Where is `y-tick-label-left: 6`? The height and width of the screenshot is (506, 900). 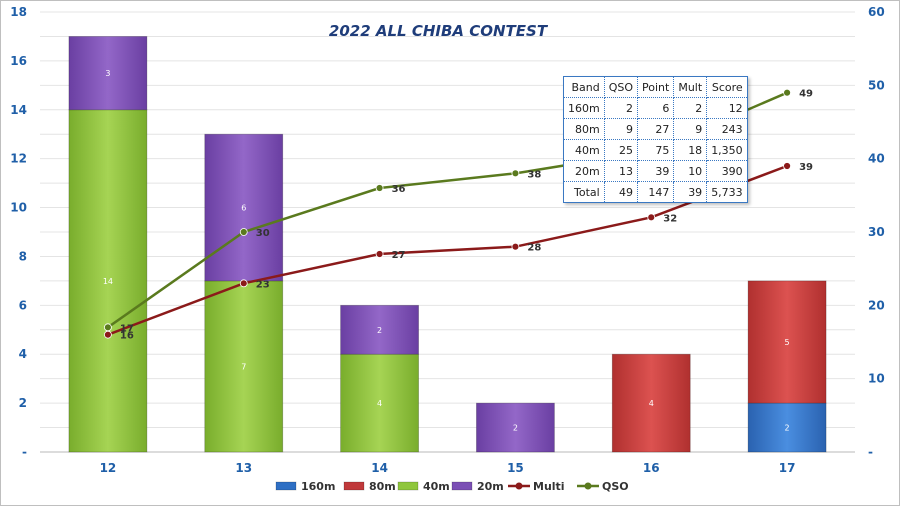 y-tick-label-left: 6 is located at coordinates (23, 305).